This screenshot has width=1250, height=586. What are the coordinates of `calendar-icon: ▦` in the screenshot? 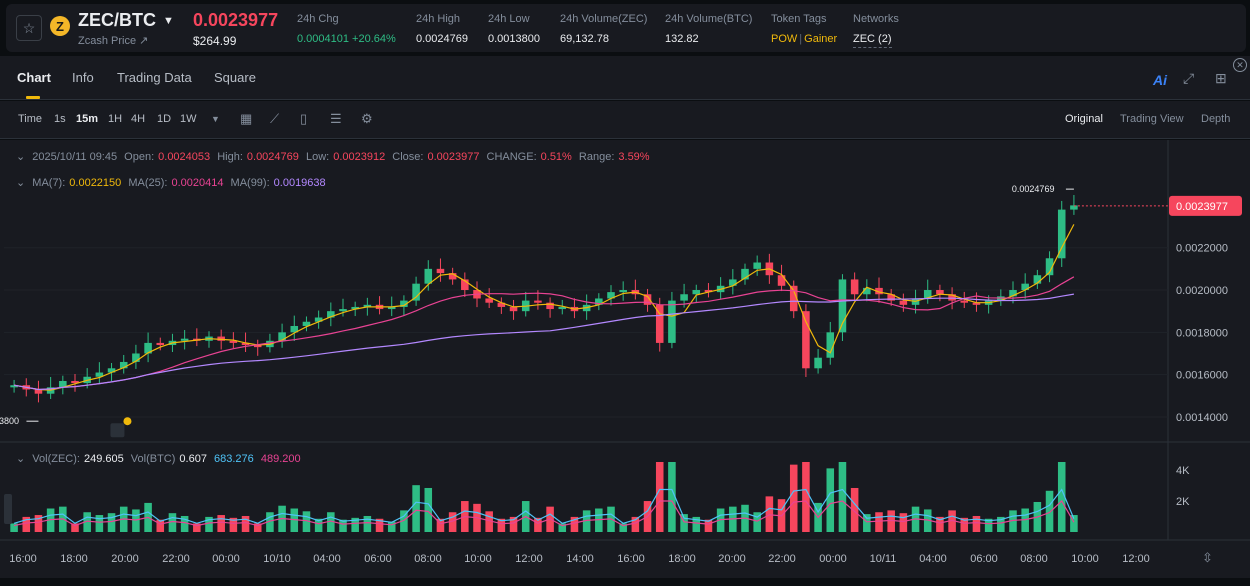 It's located at (246, 118).